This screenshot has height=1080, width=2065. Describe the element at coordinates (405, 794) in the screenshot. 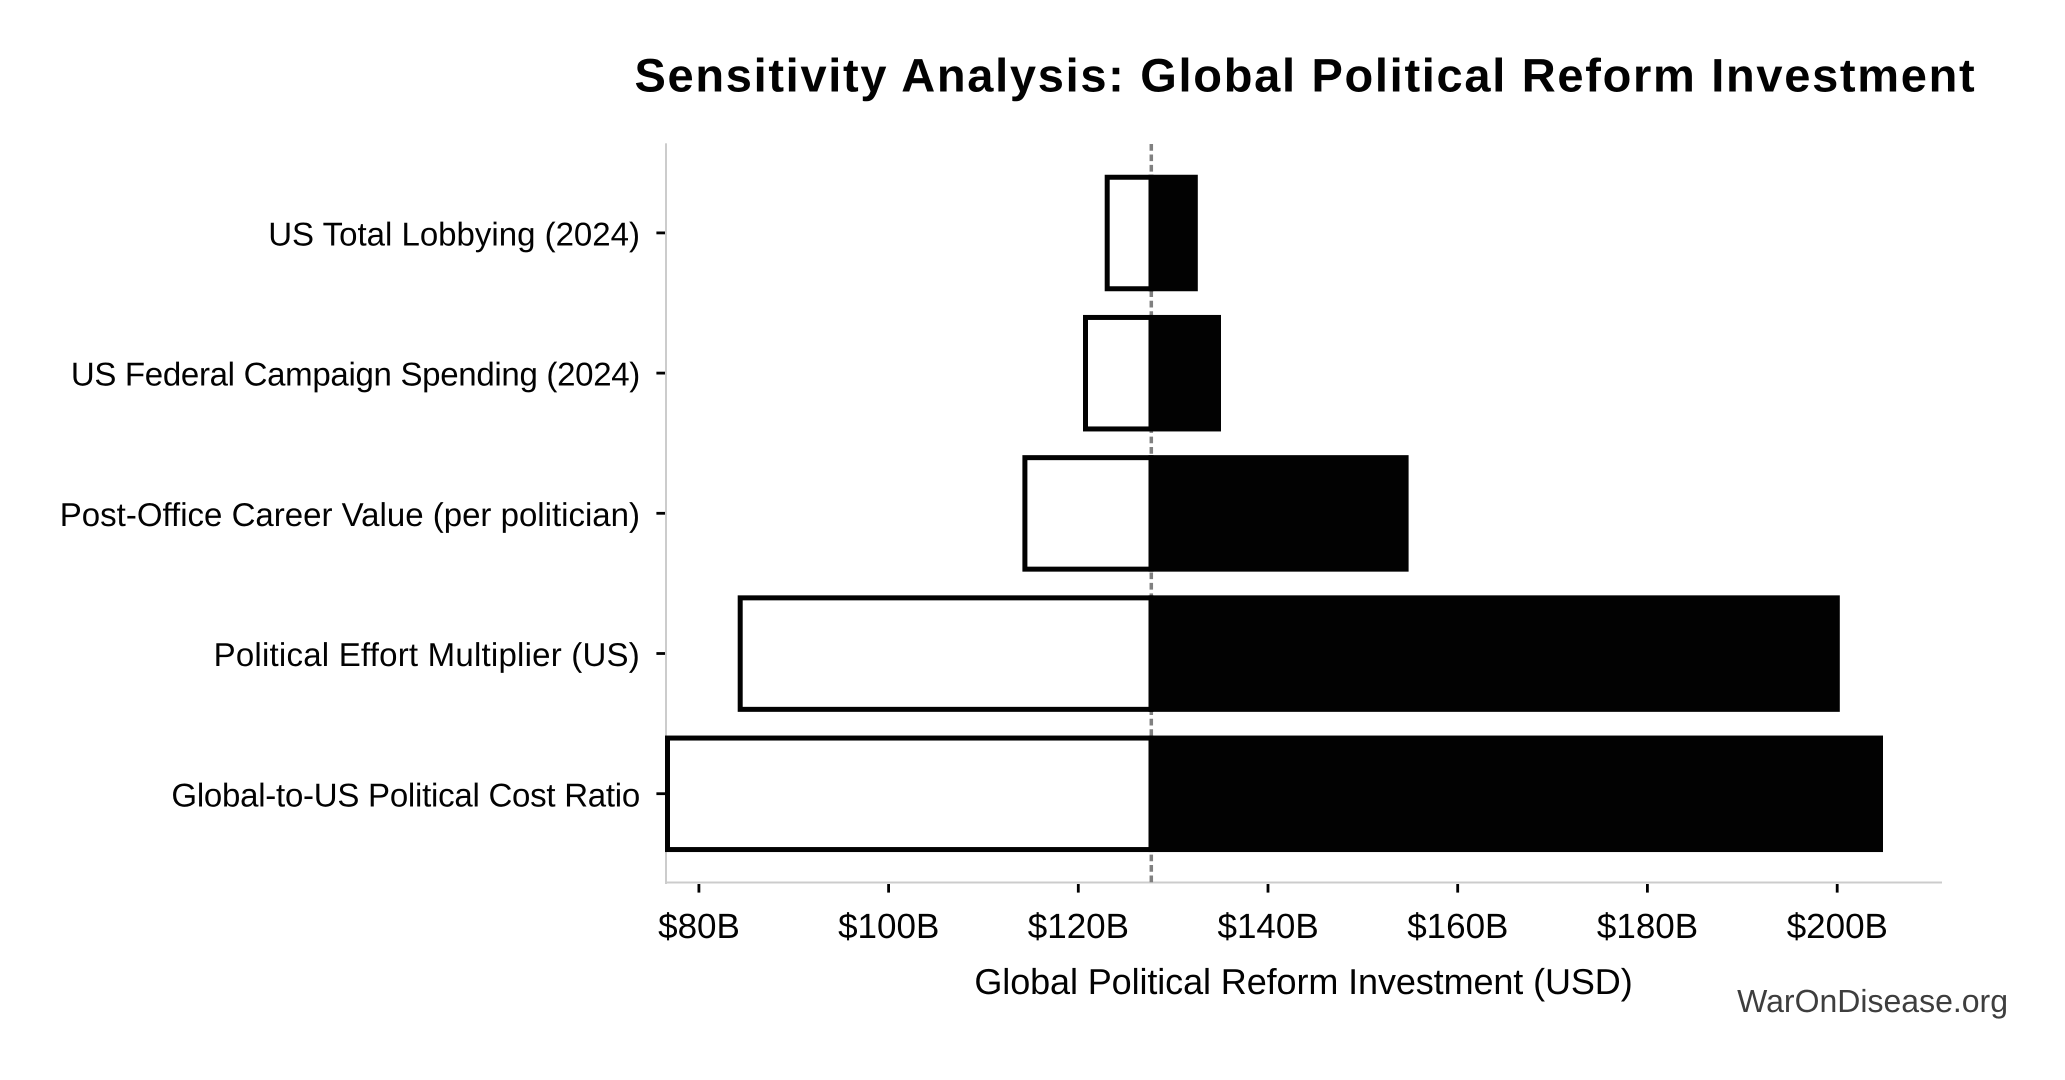

I see `svg-text:Global-to-US Political Cost Ra: Global-to-US Political Cost Ratio` at that location.